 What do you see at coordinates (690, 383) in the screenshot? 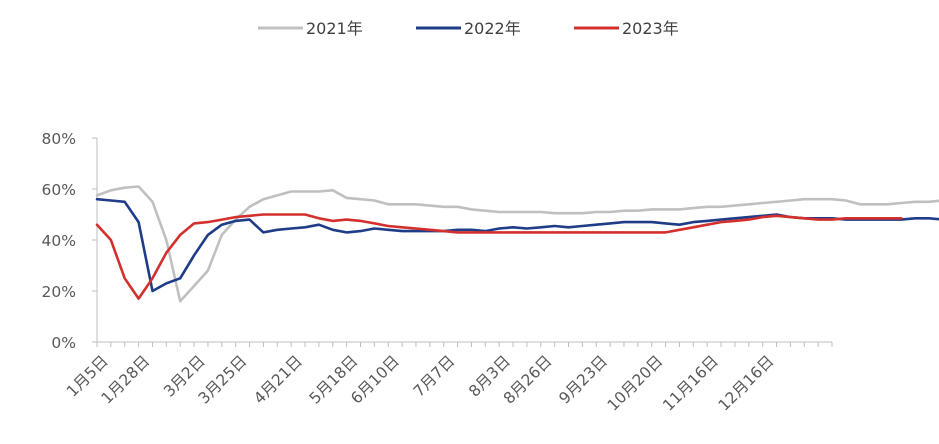
I see `x-tick-label: 11月16日` at bounding box center [690, 383].